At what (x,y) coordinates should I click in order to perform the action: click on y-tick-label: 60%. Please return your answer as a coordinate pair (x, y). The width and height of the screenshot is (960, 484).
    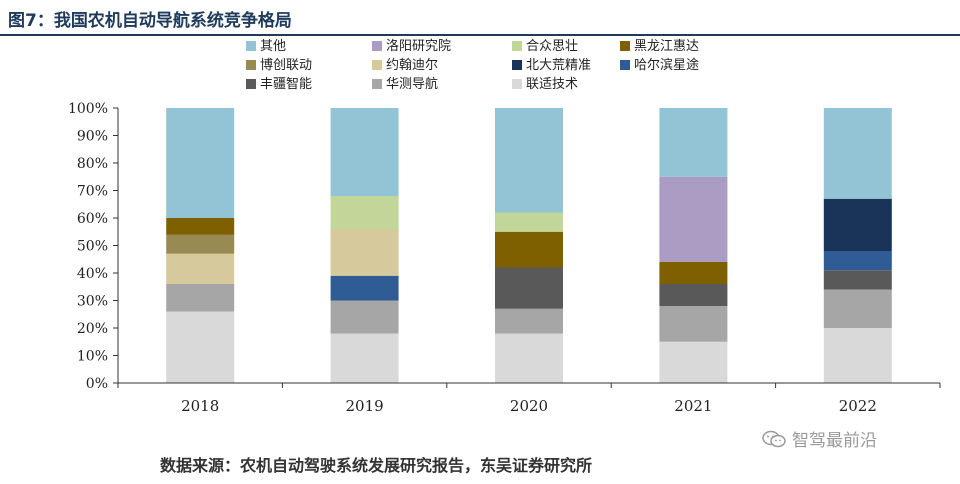
    Looking at the image, I should click on (92, 219).